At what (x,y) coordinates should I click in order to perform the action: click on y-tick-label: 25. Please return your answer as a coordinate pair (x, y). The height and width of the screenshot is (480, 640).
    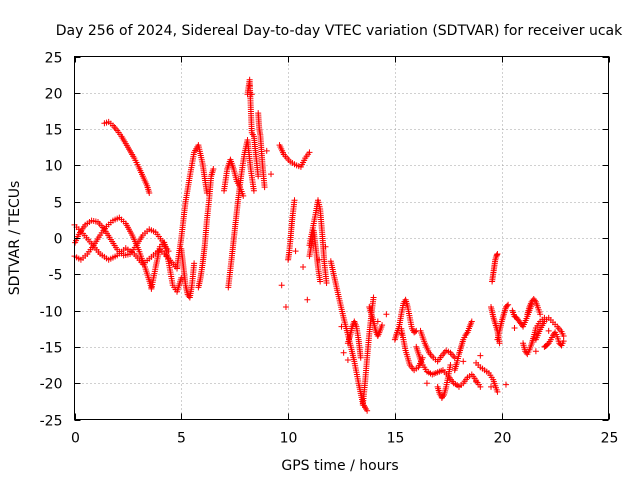
    Looking at the image, I should click on (54, 59).